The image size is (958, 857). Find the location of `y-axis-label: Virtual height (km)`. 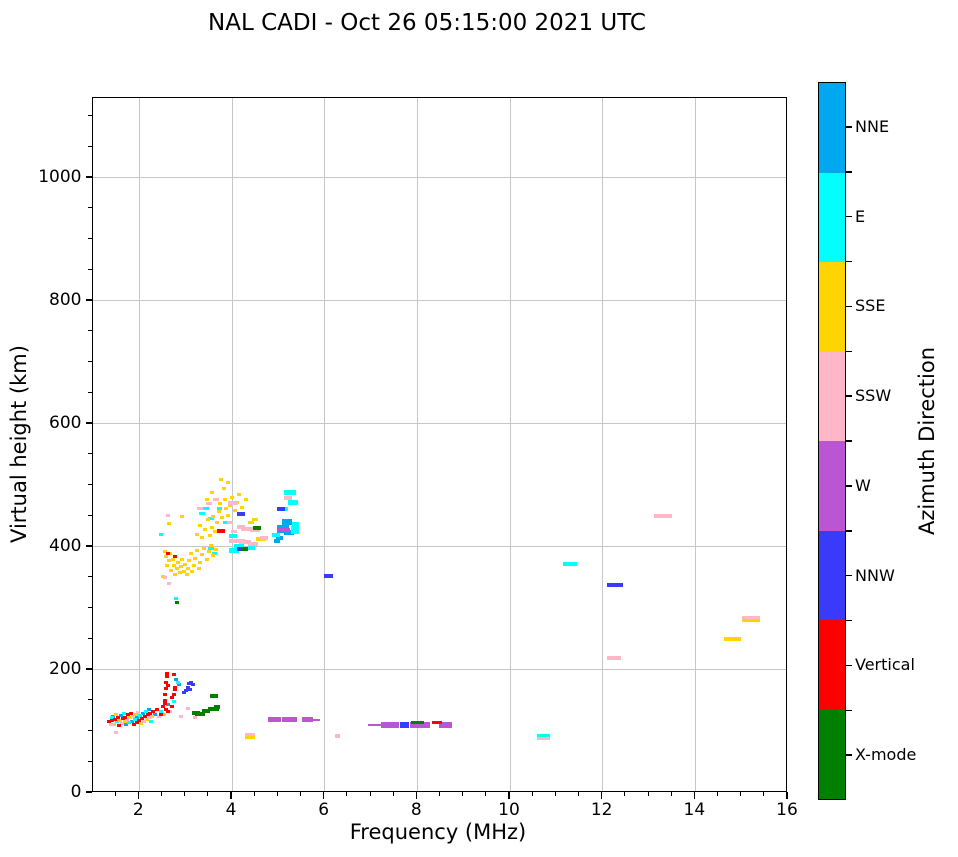

y-axis-label: Virtual height (km) is located at coordinates (19, 444).